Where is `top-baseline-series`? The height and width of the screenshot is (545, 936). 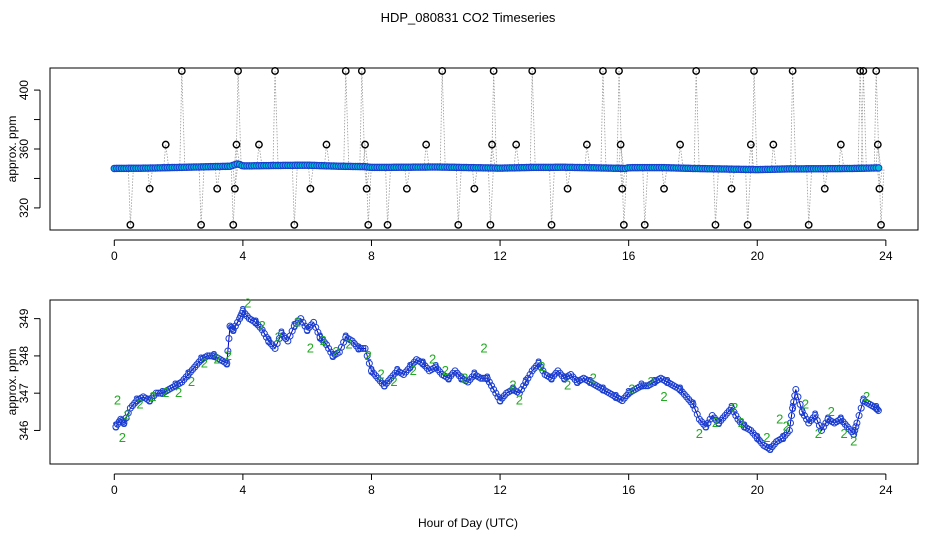
top-baseline-series is located at coordinates (496, 167).